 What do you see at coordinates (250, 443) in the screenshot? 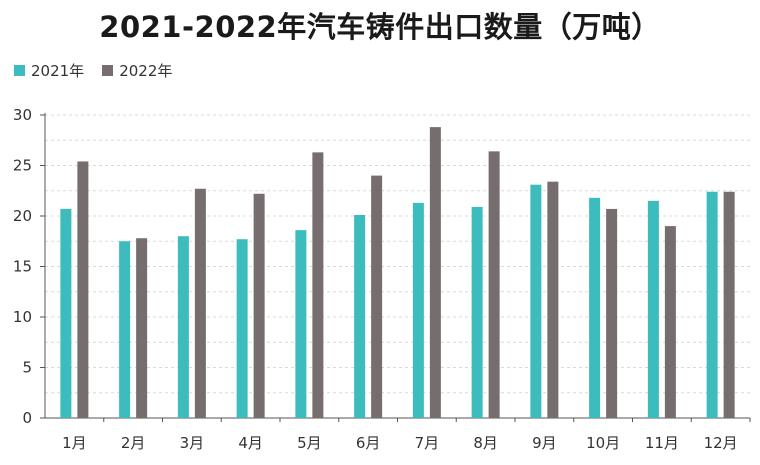
I see `x-tick-label: 4月` at bounding box center [250, 443].